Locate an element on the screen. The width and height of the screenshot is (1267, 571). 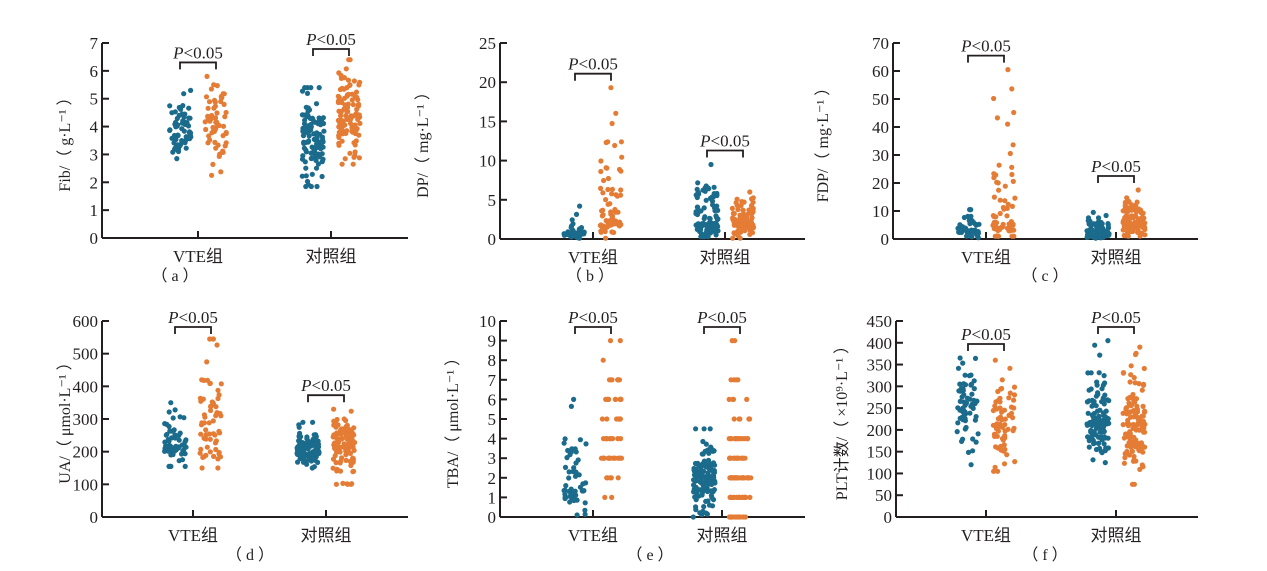
y-tick-label: 20 is located at coordinates (487, 82).